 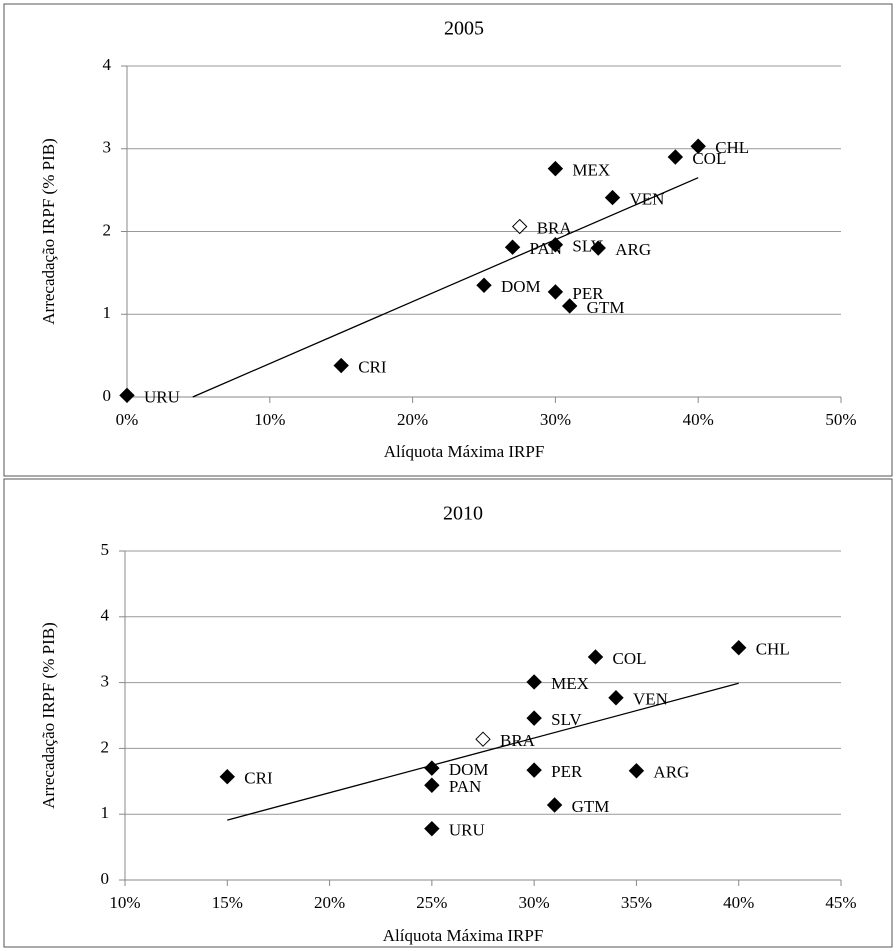 I want to click on point-label: PAN, so click(x=465, y=786).